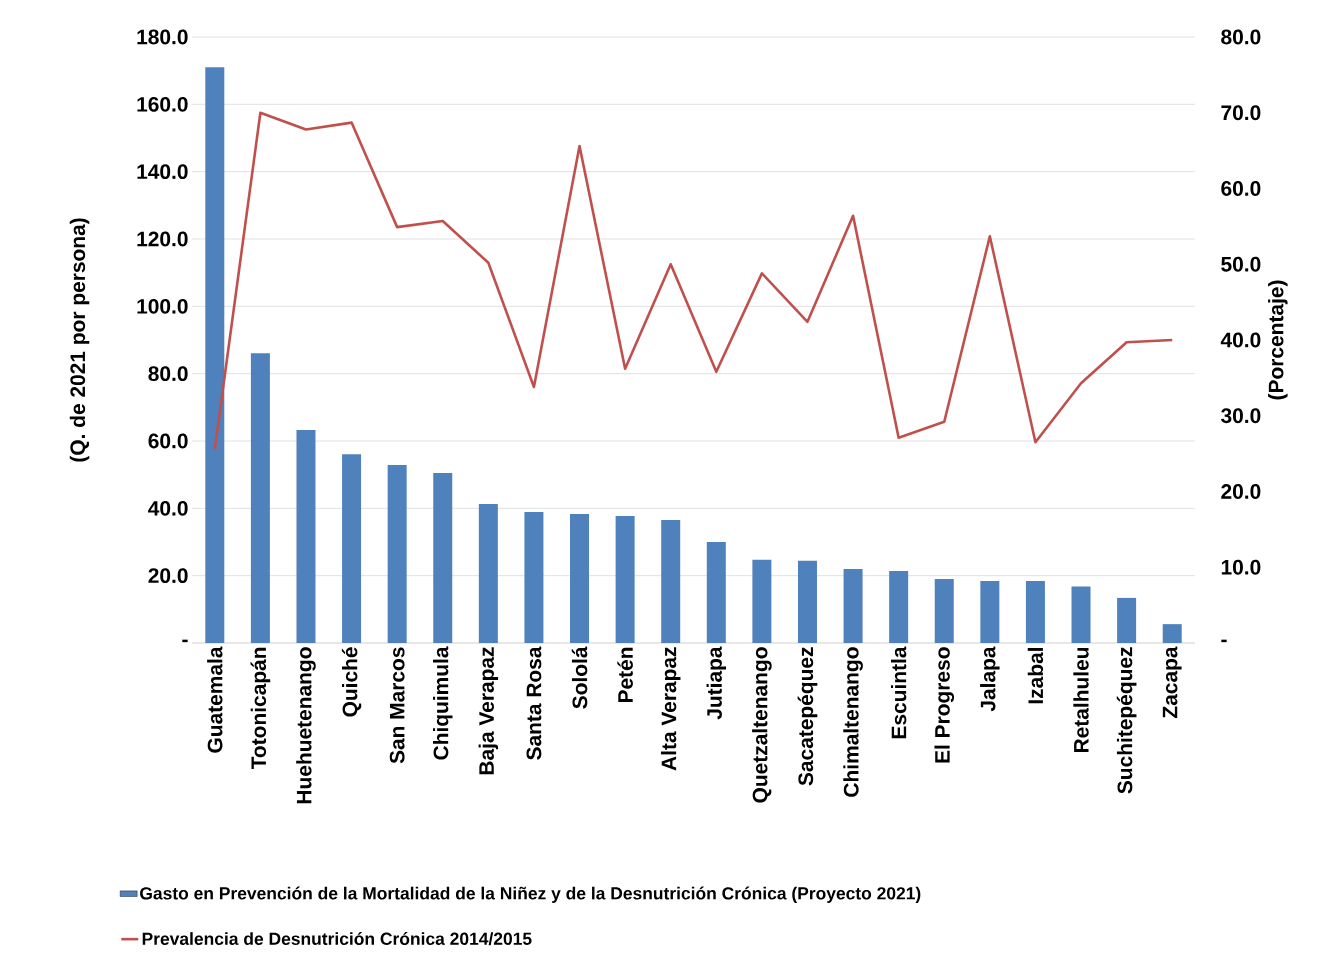 This screenshot has height=957, width=1317. What do you see at coordinates (853, 722) in the screenshot?
I see `x-tick-label: Chimaltenango` at bounding box center [853, 722].